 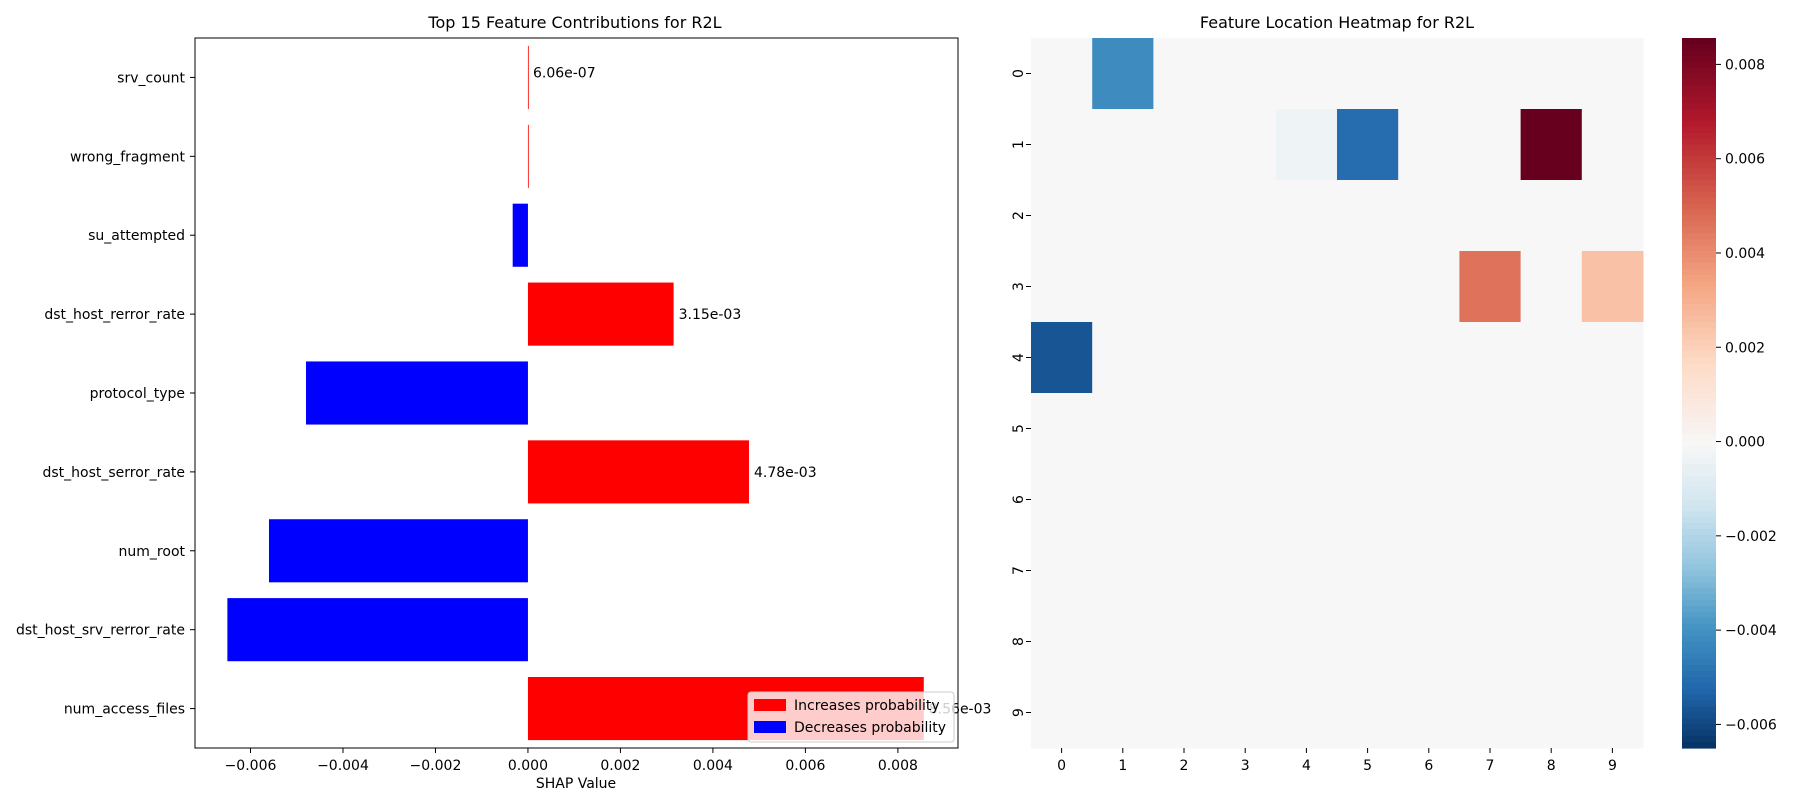 What do you see at coordinates (1019, 712) in the screenshot?
I see `heatmap-y-tick-label: 9` at bounding box center [1019, 712].